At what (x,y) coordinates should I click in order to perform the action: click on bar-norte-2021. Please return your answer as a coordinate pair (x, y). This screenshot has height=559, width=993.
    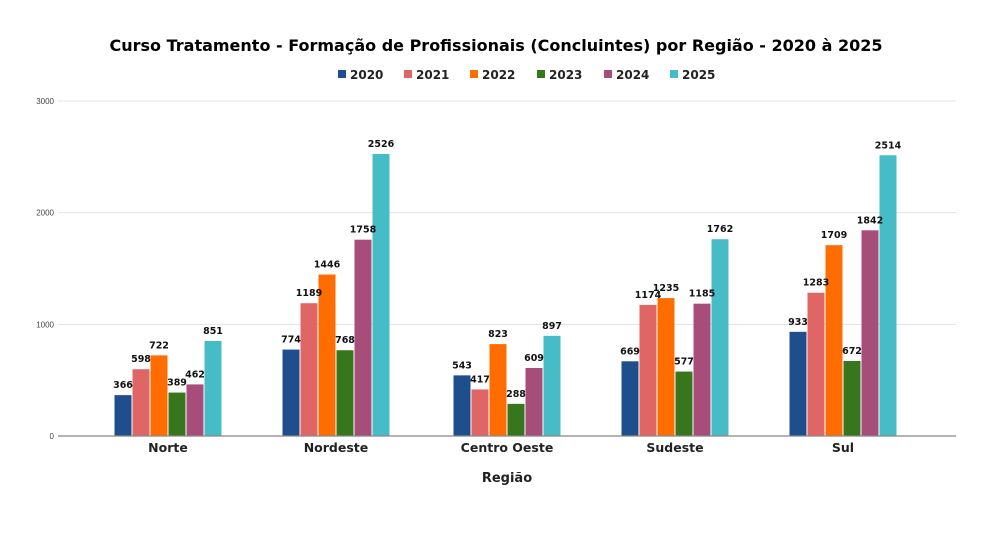
    Looking at the image, I should click on (141, 402).